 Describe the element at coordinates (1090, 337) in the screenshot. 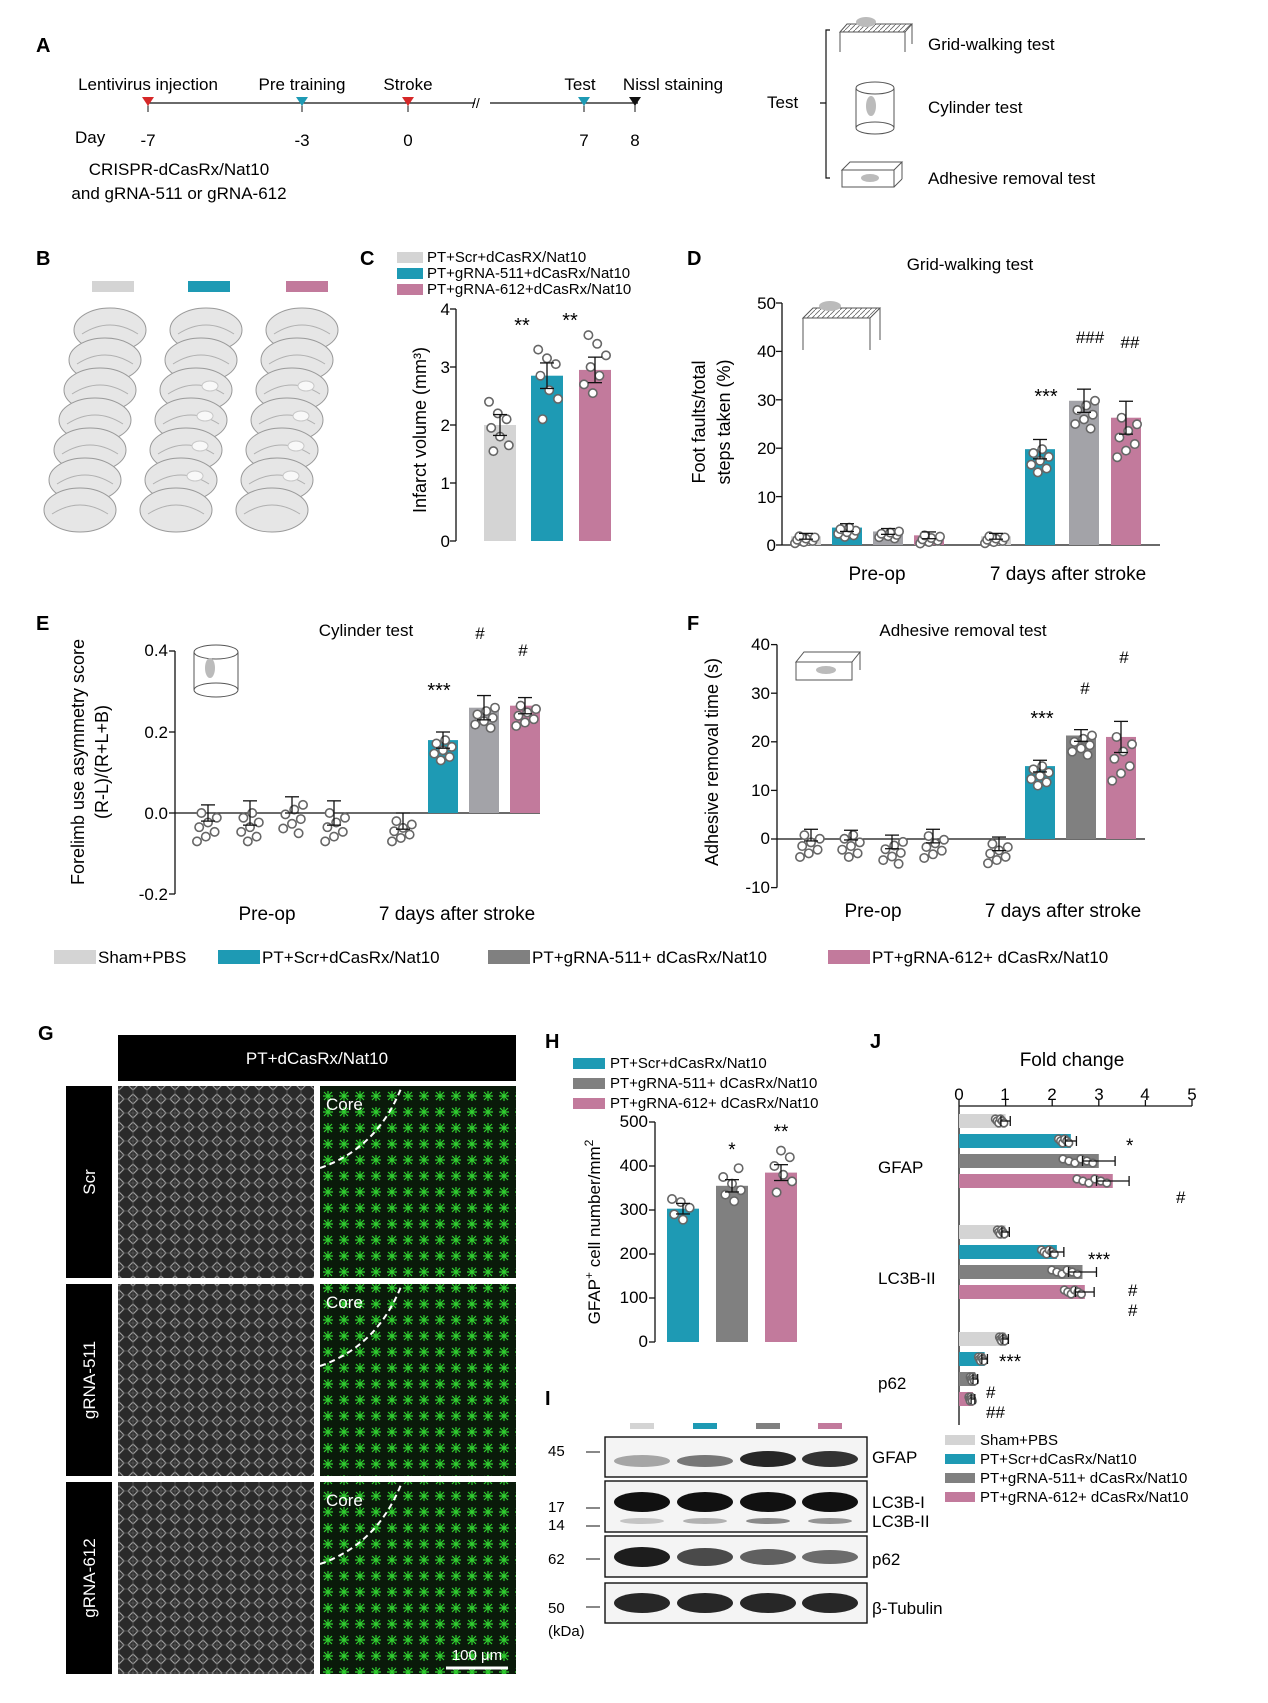

I see `d-sig-511: ###` at that location.